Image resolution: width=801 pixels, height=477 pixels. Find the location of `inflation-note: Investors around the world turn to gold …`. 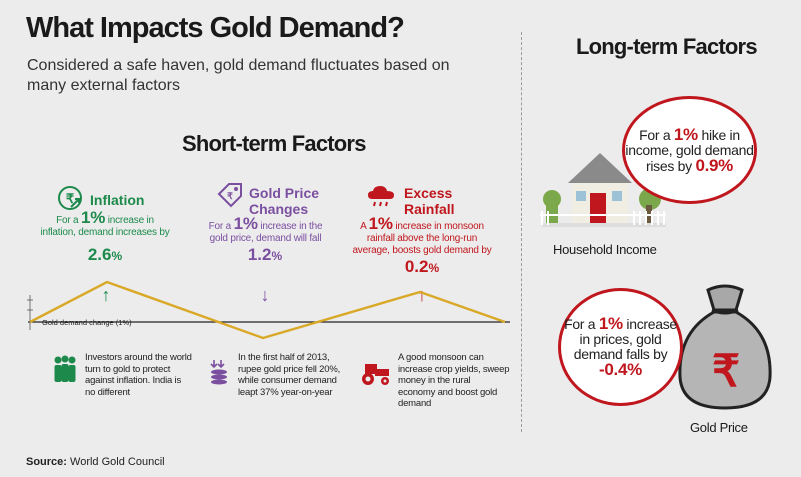

inflation-note: Investors around the world turn to gold … is located at coordinates (138, 375).